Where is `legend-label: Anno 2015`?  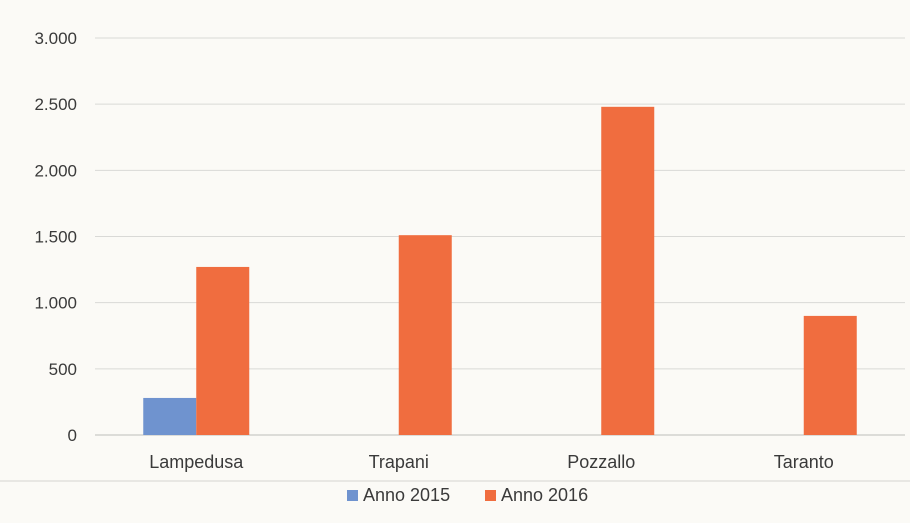 legend-label: Anno 2015 is located at coordinates (406, 495).